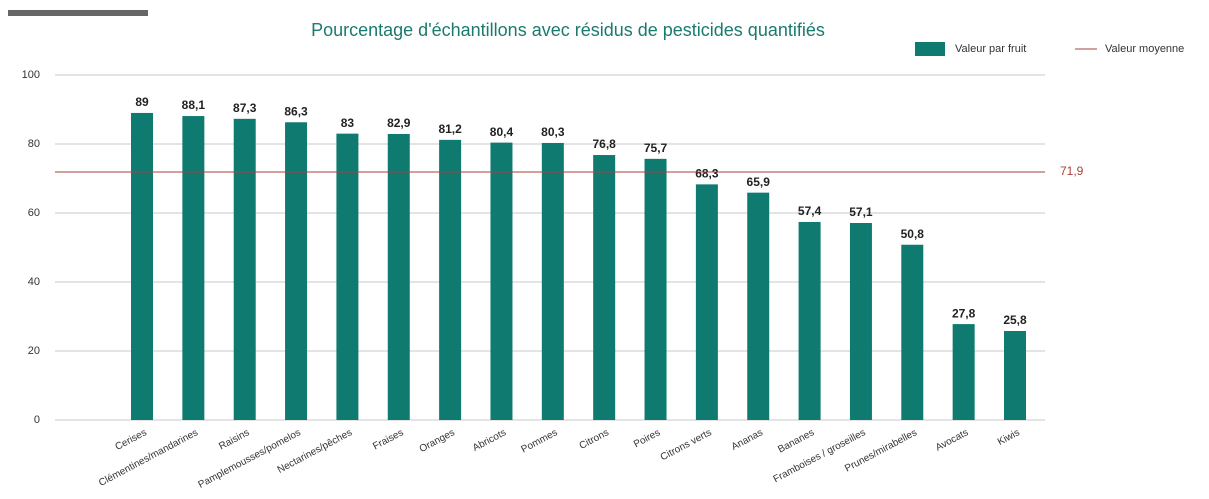  Describe the element at coordinates (952, 440) in the screenshot. I see `x-tick-label: Avocats` at that location.